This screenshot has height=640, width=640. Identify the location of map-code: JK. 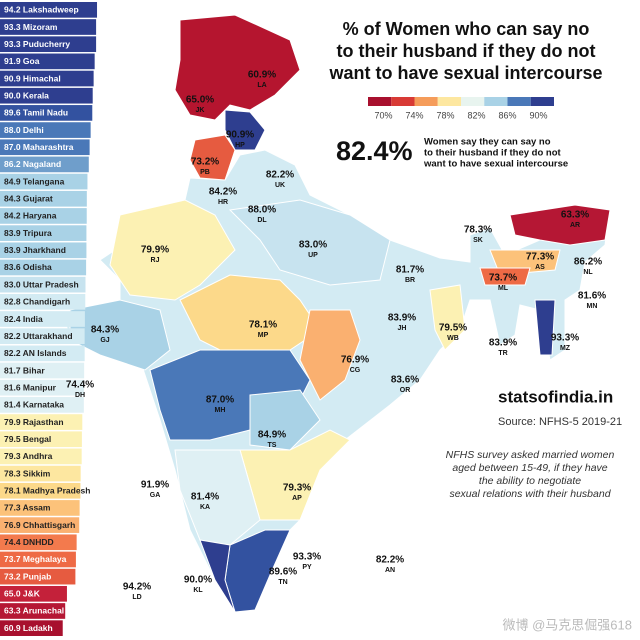
(200, 110).